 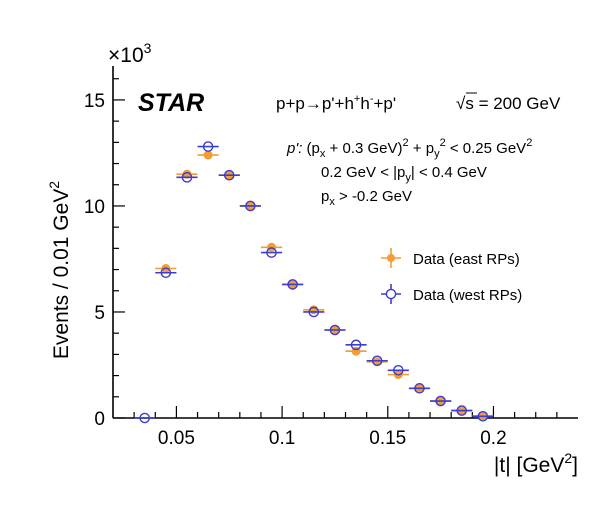 I want to click on process-label: p+p→p'+h+h-+p', so click(x=336, y=103).